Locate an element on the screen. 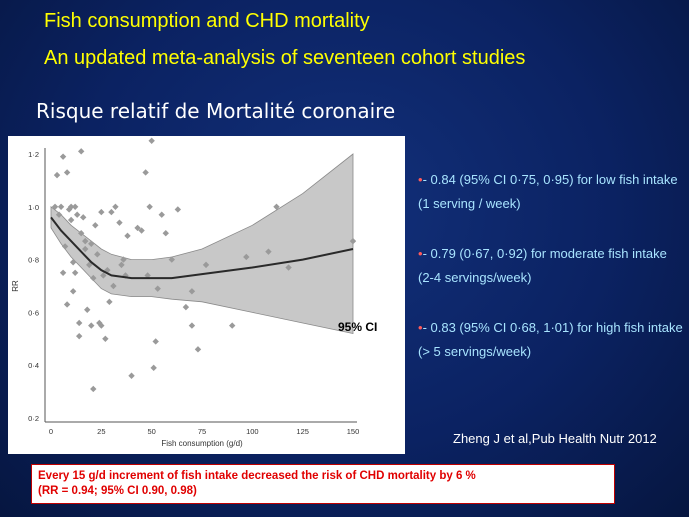  x-tick-label: 125 is located at coordinates (302, 431).